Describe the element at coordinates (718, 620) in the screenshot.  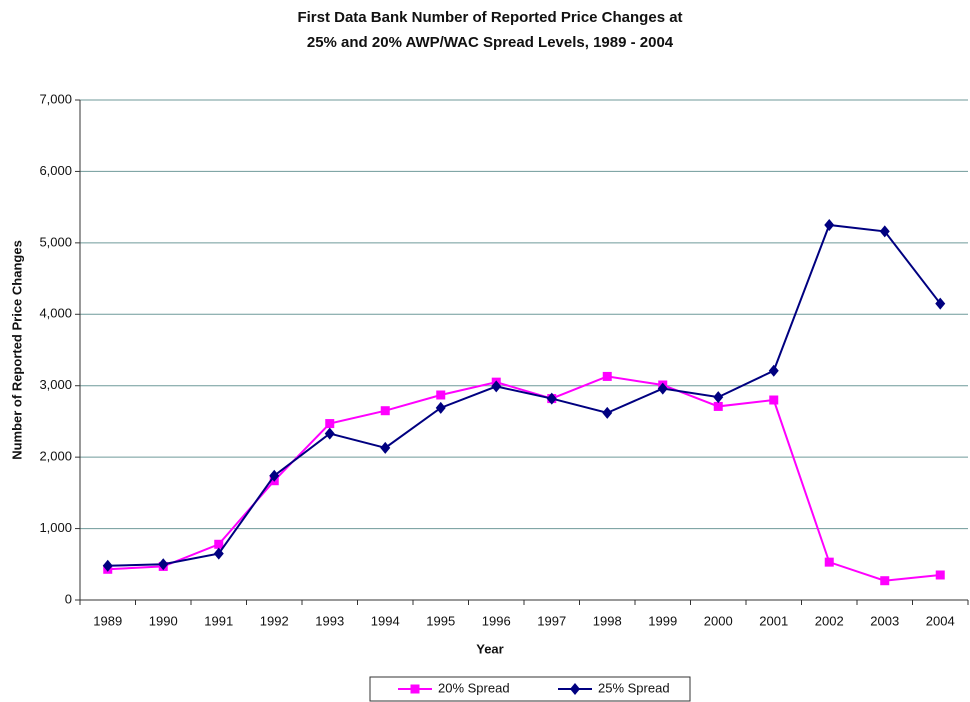
I see `x-tick-label: 2000` at that location.